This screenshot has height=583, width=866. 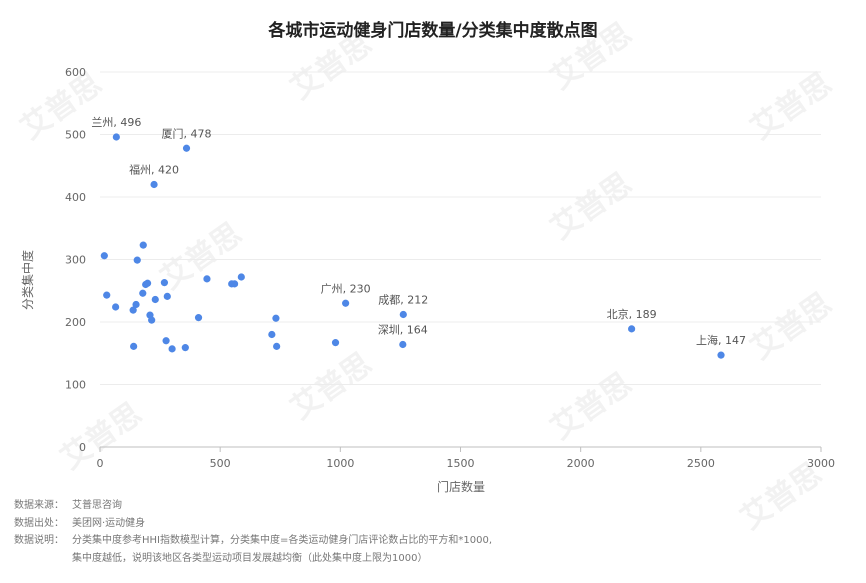 I want to click on y-tick-label: 600, so click(x=75, y=72).